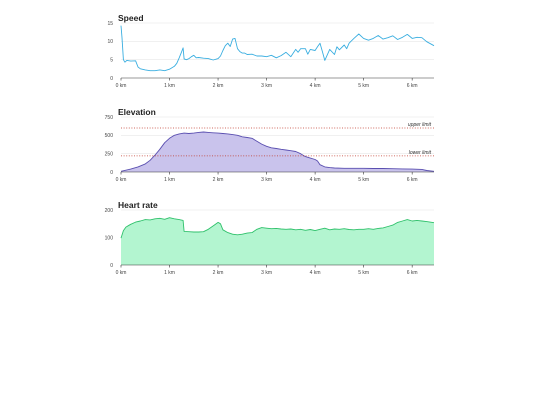  I want to click on elevation-y-tick-label: 750, so click(109, 118).